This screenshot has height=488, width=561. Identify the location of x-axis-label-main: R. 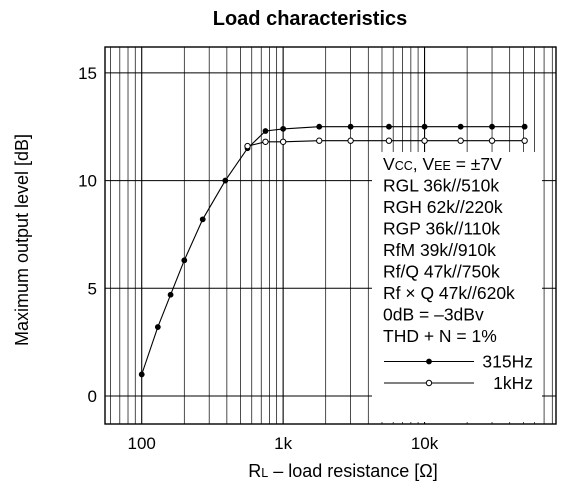
(254, 471).